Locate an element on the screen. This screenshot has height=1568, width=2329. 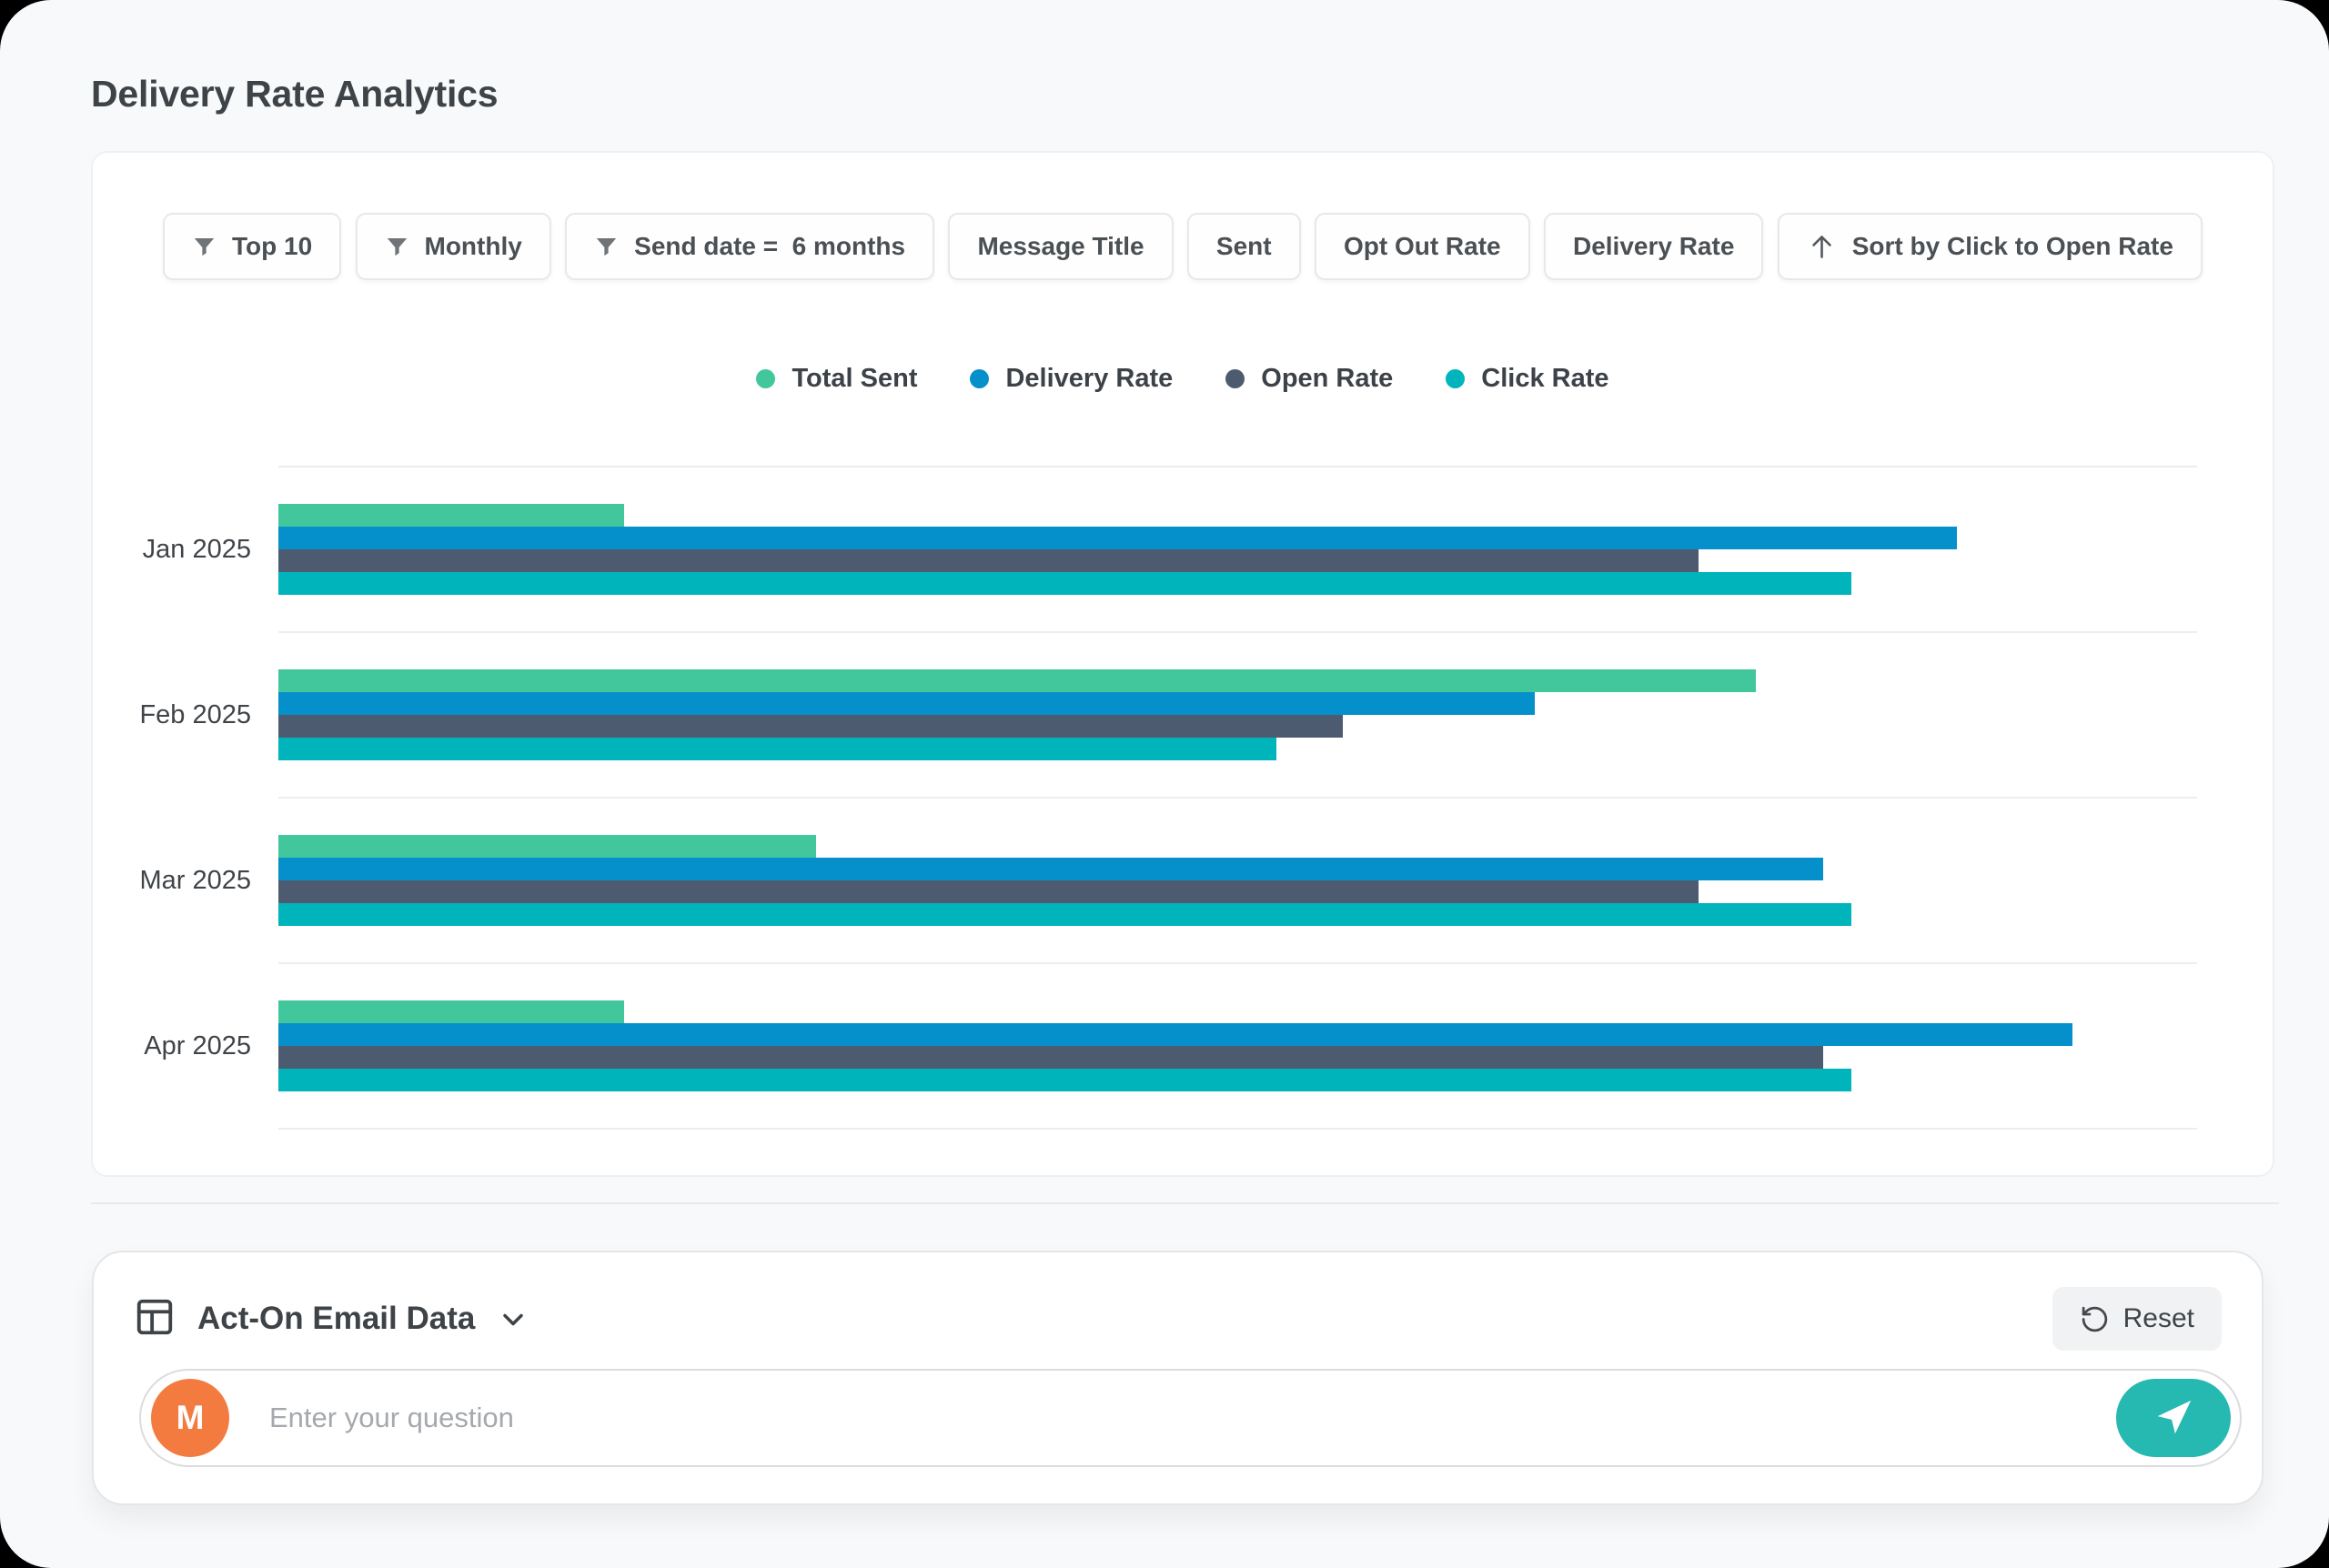
chart-row-mar-2025: Mar 2025 is located at coordinates (1168, 879).